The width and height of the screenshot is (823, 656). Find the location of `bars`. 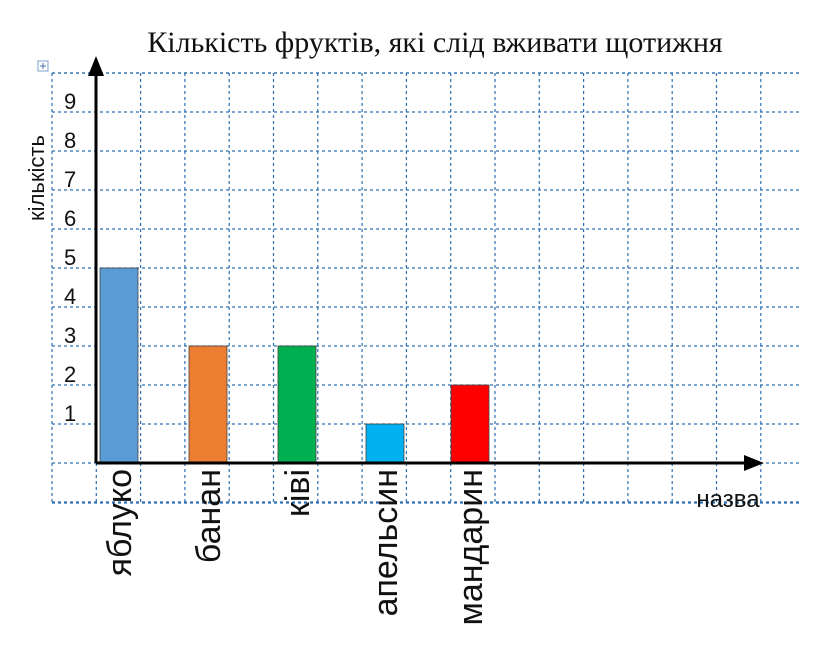

bars is located at coordinates (294, 365).